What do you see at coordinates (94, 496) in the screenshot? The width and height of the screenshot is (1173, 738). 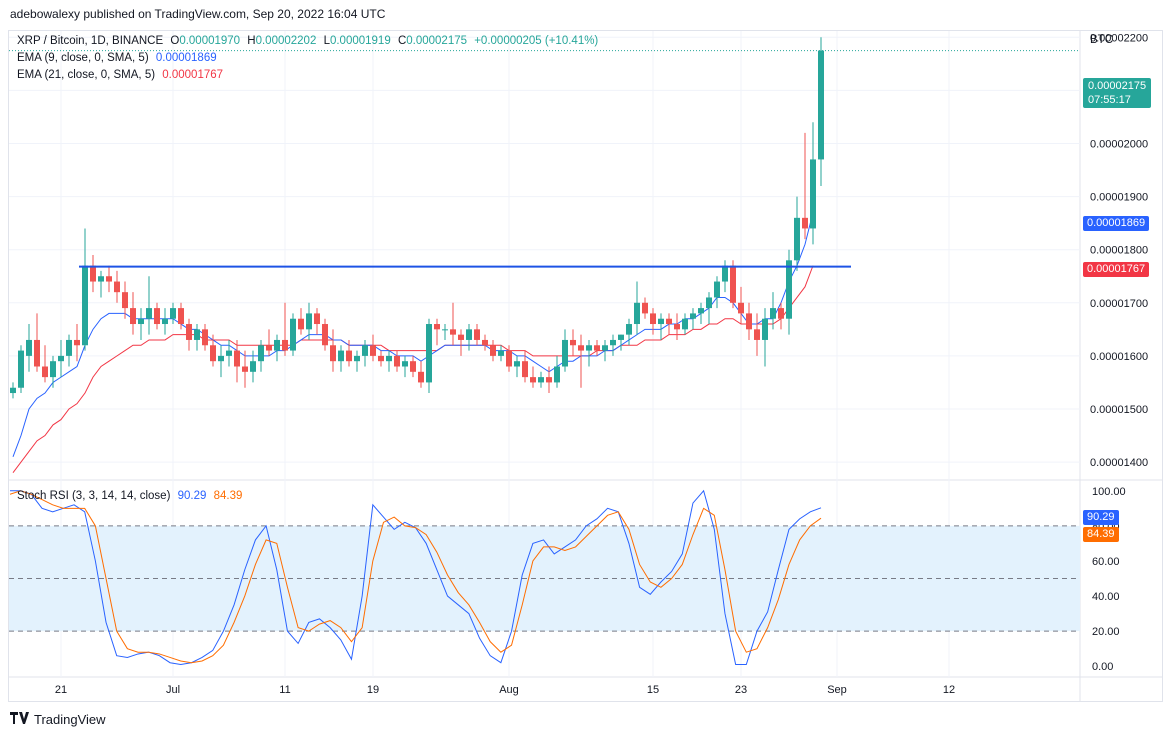 I see `rsi-label: Stoch RSI (3, 3, 14, 14, close)` at bounding box center [94, 496].